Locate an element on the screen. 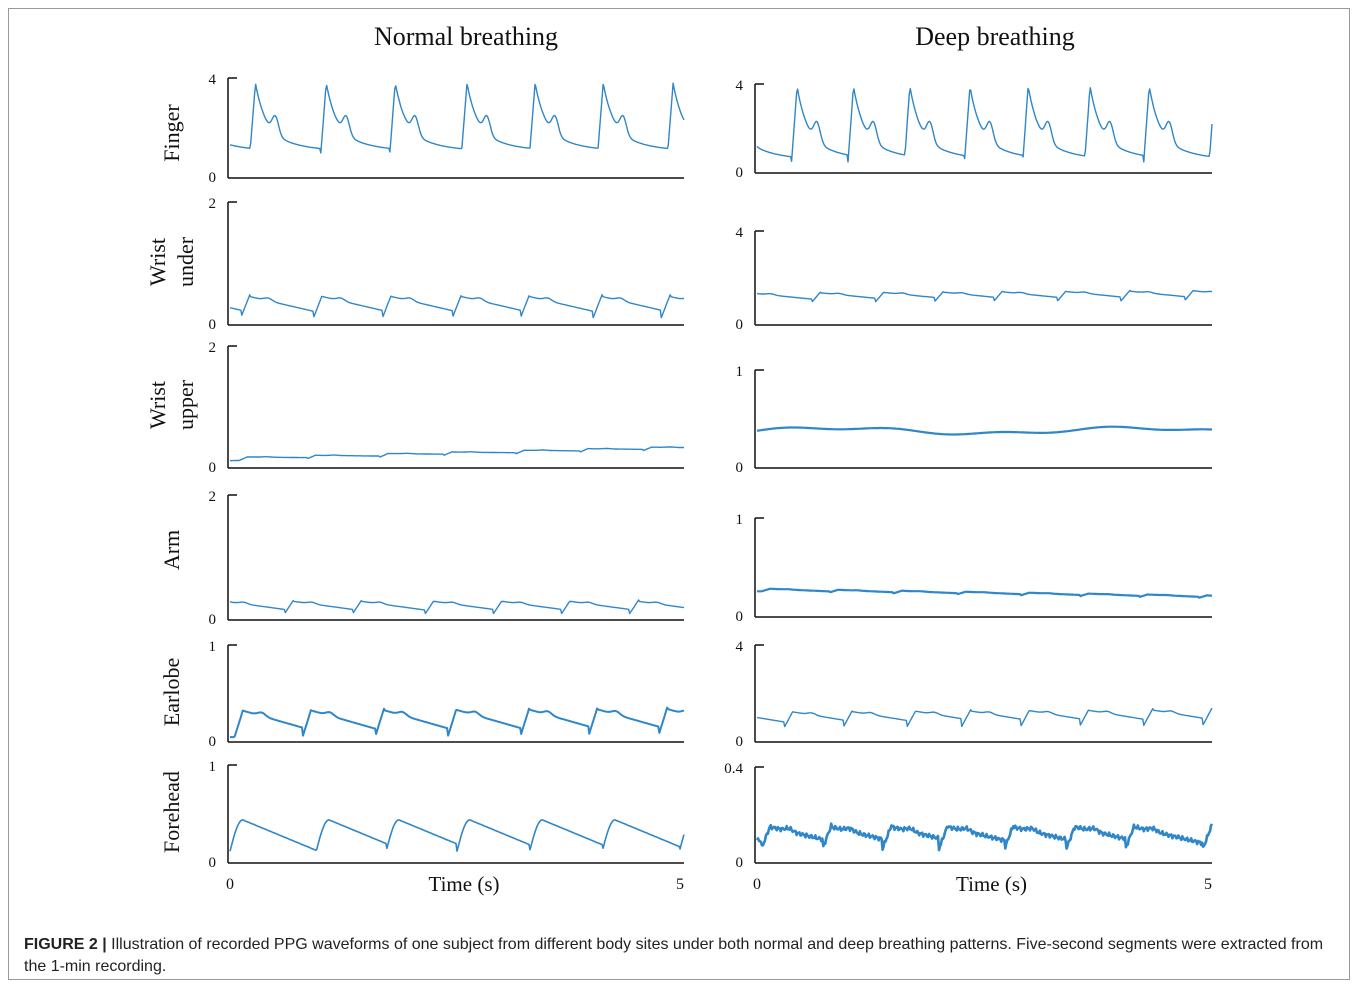 This screenshot has width=1358, height=988. column-title: Deep breathing is located at coordinates (995, 36).